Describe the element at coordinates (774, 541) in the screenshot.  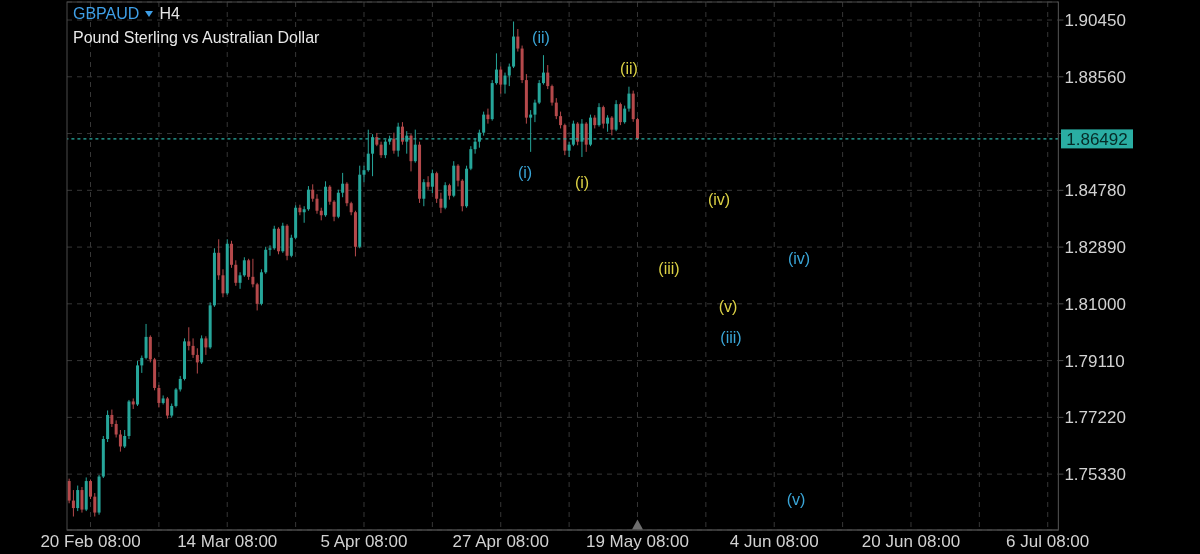
I see `x-tick-label: 4 Jun 08:00` at that location.